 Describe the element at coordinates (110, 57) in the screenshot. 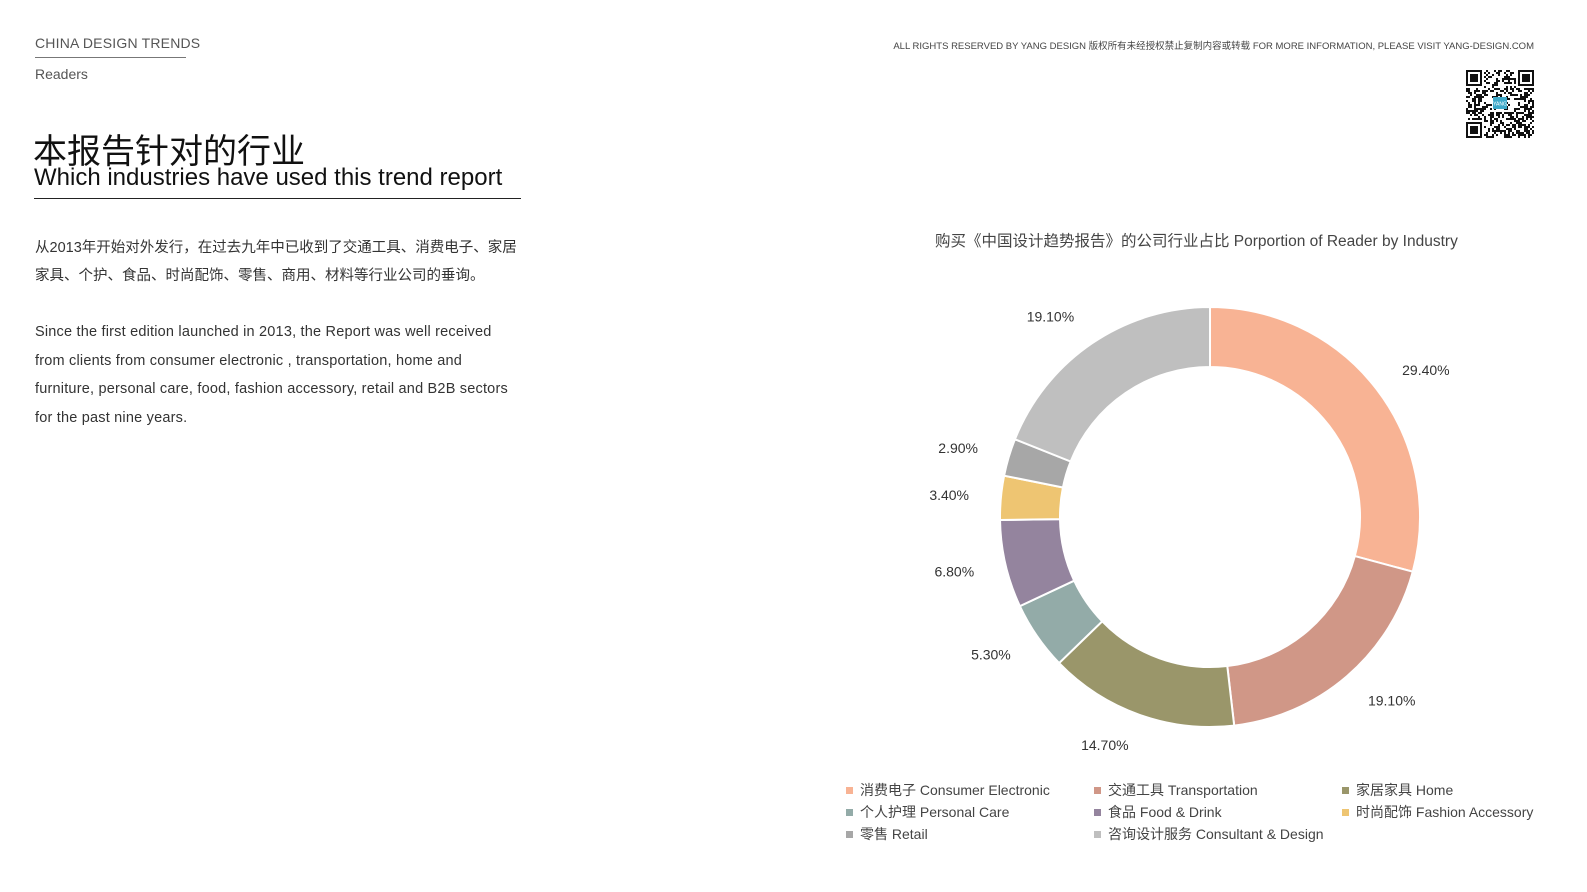

I see `brand-underline` at that location.